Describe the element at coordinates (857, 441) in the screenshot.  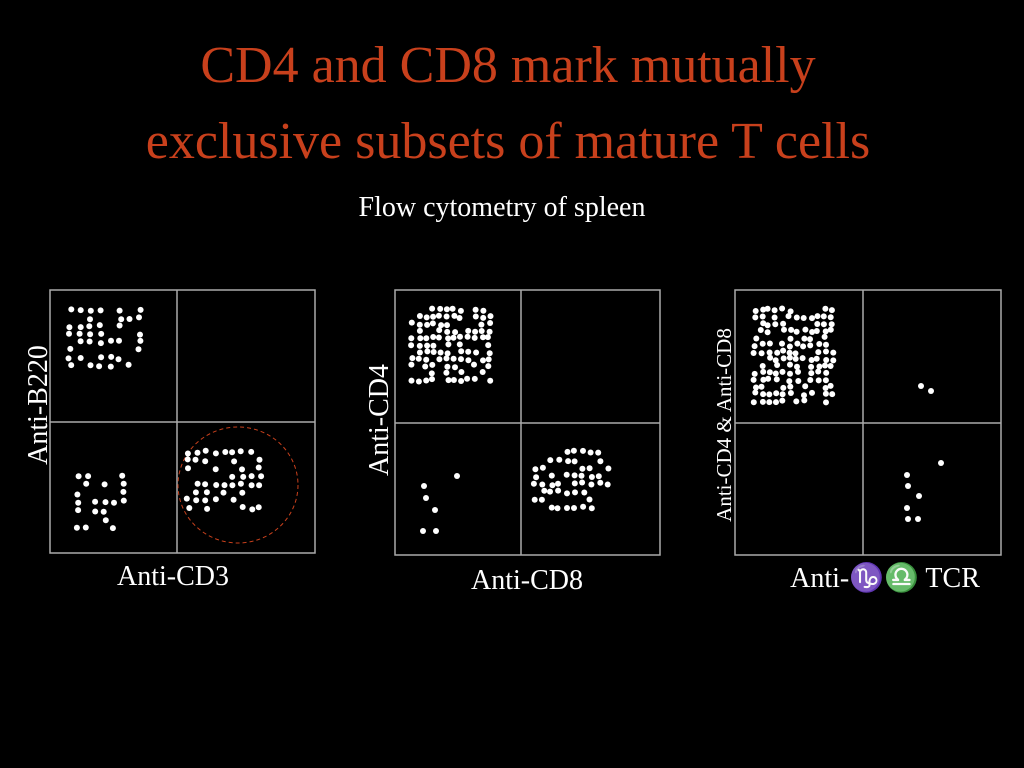
I see `panel: Anti-CD4 & Anti-CD8 Anti-♑♎ TCR` at that location.